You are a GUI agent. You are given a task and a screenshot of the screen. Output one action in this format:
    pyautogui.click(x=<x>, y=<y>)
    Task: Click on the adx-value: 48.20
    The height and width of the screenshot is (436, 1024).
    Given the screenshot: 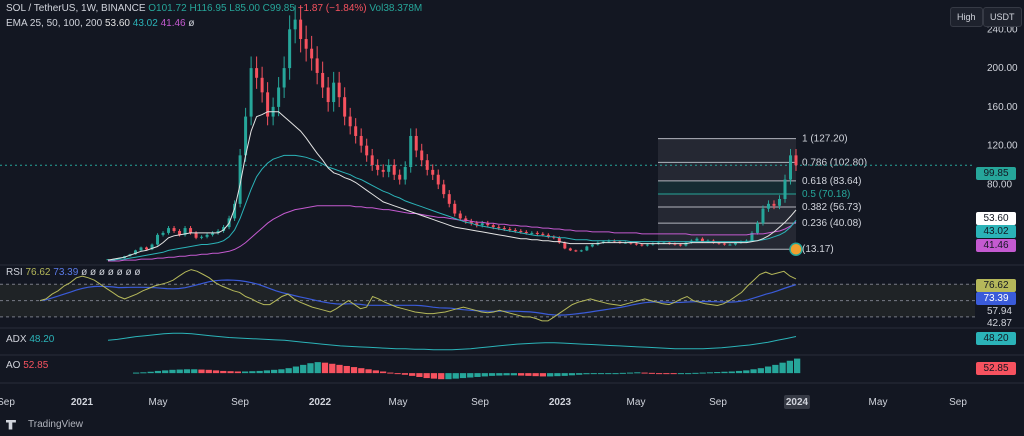 What is the action you would take?
    pyautogui.click(x=42, y=339)
    